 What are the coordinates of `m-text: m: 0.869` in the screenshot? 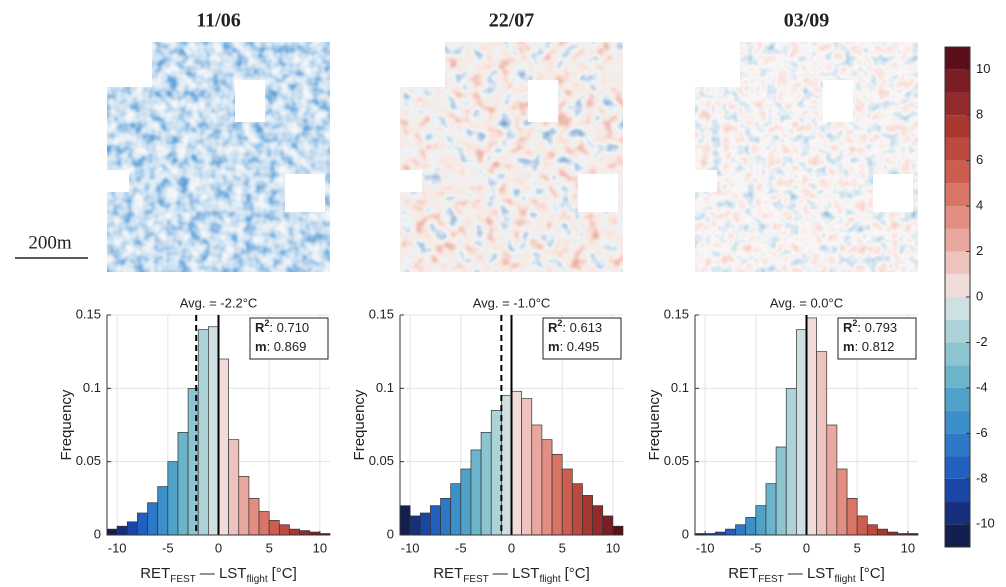 It's located at (280, 346).